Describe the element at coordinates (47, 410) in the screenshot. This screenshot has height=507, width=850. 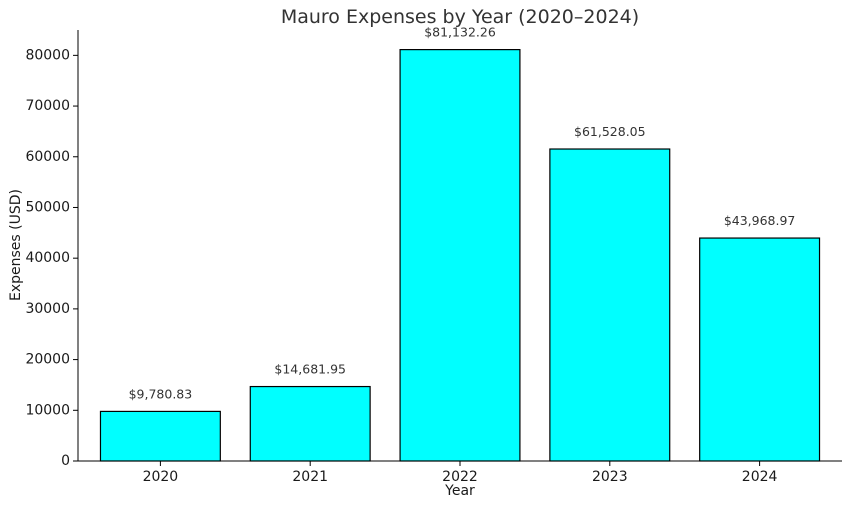
I see `y-tick-label: 10000` at that location.